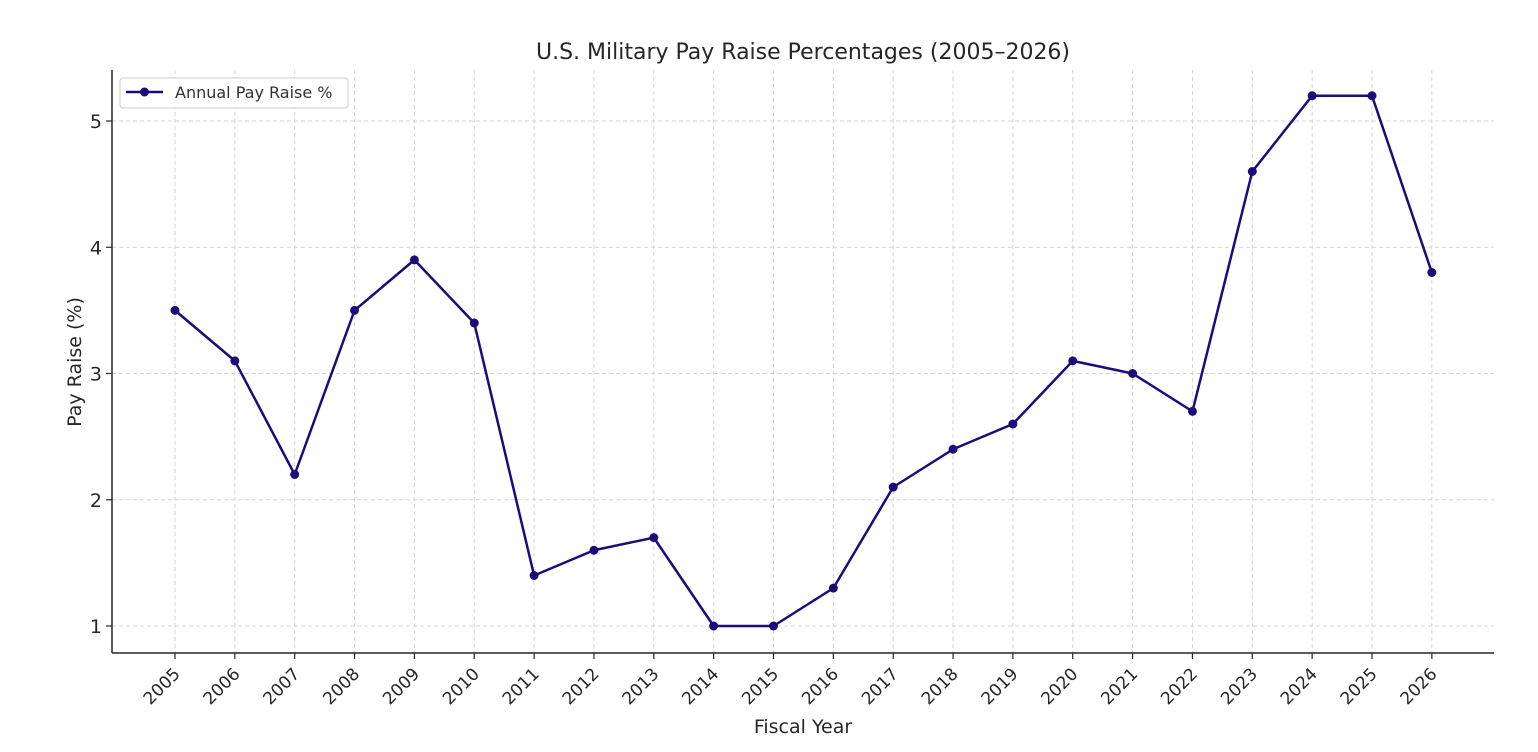 Image resolution: width=1538 pixels, height=752 pixels. Describe the element at coordinates (880, 686) in the screenshot. I see `x-tick-label: 2017` at that location.